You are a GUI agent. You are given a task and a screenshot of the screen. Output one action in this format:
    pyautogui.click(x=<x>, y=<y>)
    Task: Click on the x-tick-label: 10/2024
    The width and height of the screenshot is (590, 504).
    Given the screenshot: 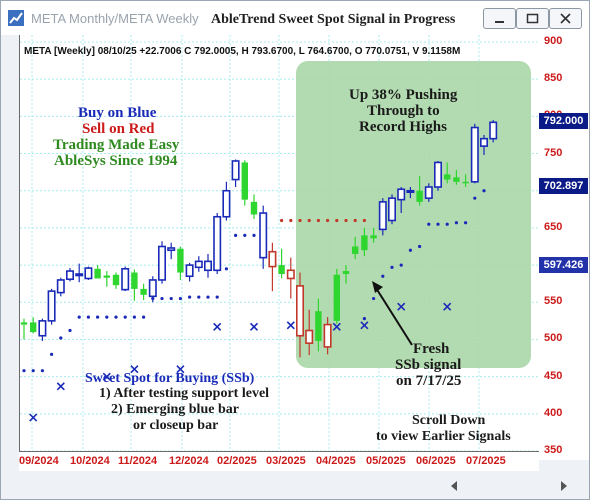 What is the action you would take?
    pyautogui.click(x=90, y=461)
    